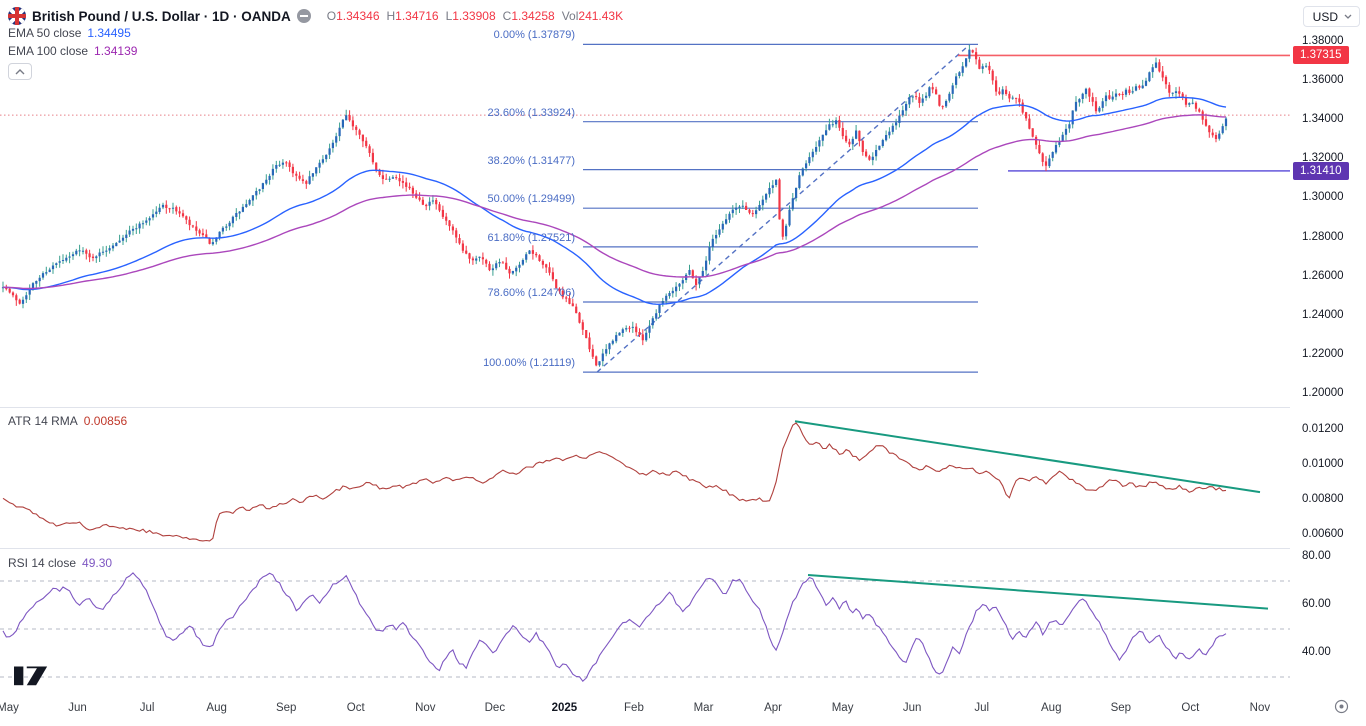 This screenshot has height=726, width=1366. I want to click on ema100-legend: EMA 100 close 1.34139, so click(72, 51).